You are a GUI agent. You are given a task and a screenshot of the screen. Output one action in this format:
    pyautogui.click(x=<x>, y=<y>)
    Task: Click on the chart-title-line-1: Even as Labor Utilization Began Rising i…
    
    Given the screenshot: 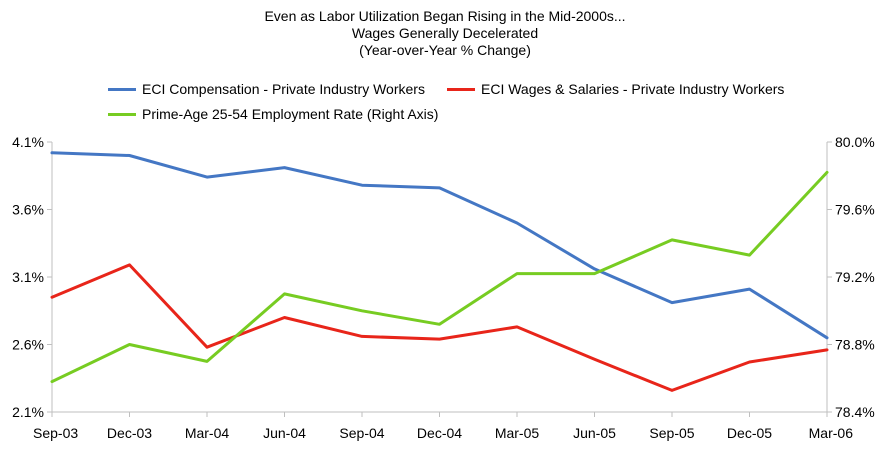 What is the action you would take?
    pyautogui.click(x=445, y=16)
    